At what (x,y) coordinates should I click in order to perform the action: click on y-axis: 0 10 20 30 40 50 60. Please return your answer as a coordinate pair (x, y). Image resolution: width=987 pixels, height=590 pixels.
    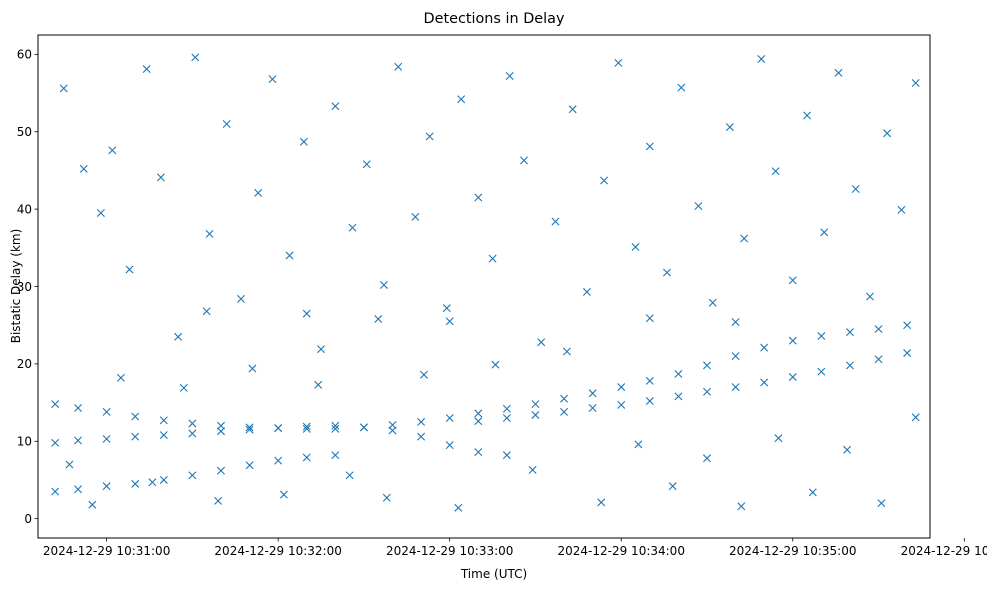
    Looking at the image, I should click on (27, 287).